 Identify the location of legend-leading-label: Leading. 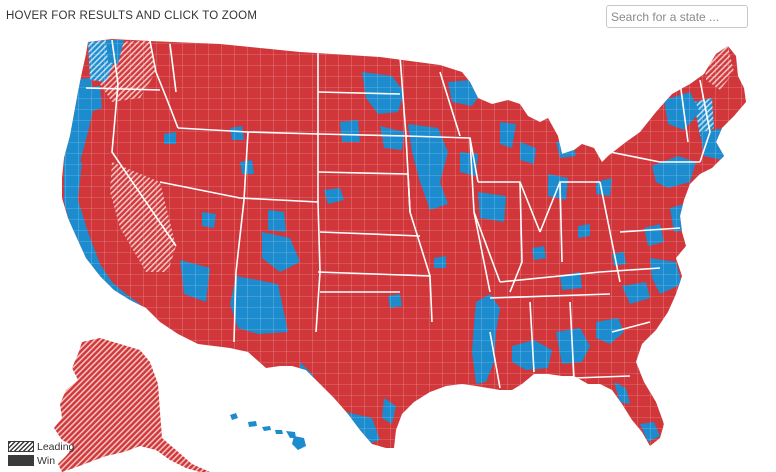
(56, 446).